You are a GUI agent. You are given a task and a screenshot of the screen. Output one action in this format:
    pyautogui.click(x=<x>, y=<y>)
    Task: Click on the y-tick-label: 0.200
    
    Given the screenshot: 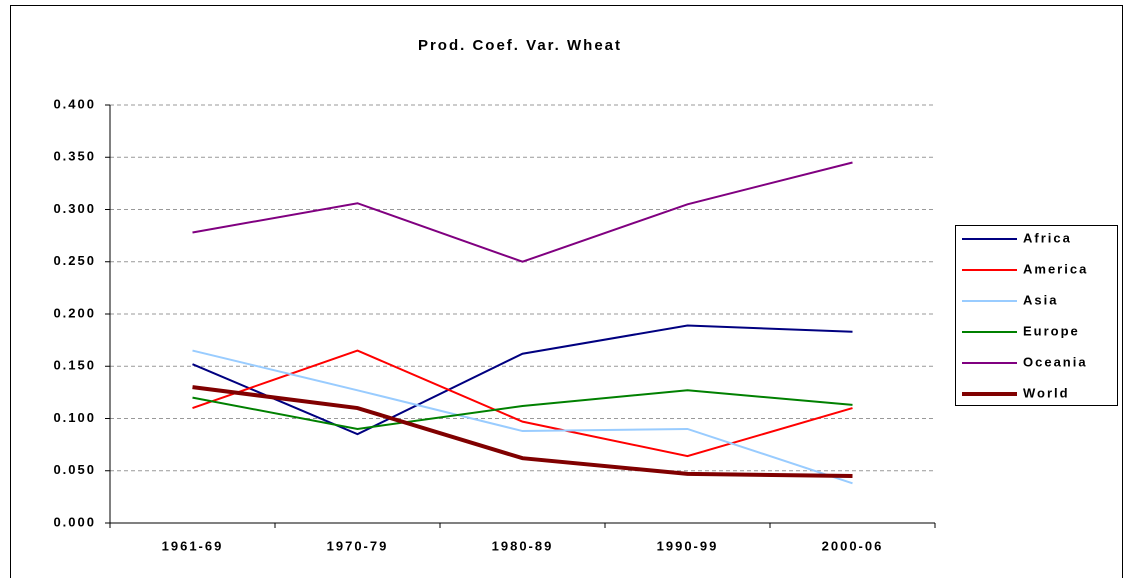 What is the action you would take?
    pyautogui.click(x=74, y=312)
    